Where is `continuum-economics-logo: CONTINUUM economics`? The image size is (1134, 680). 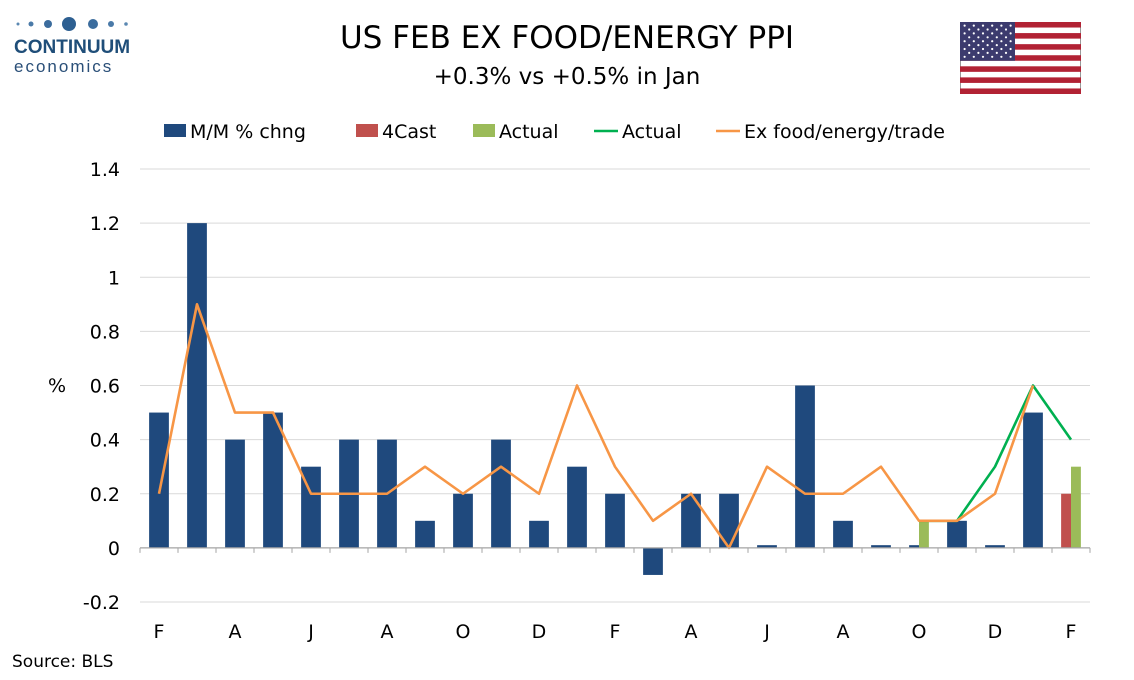
continuum-economics-logo: CONTINUUM economics is located at coordinates (74, 45).